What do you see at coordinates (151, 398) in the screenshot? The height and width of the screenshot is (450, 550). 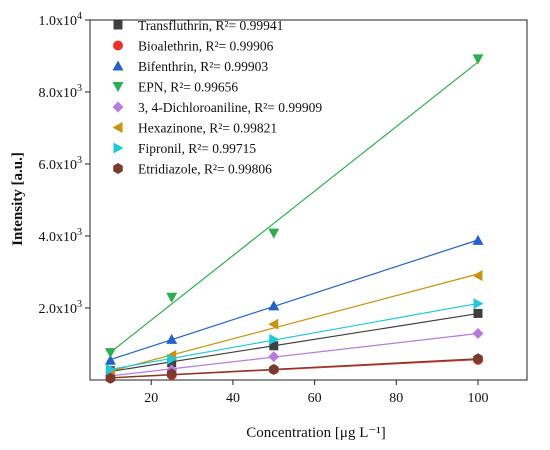 I see `x-tick-label: 20` at bounding box center [151, 398].